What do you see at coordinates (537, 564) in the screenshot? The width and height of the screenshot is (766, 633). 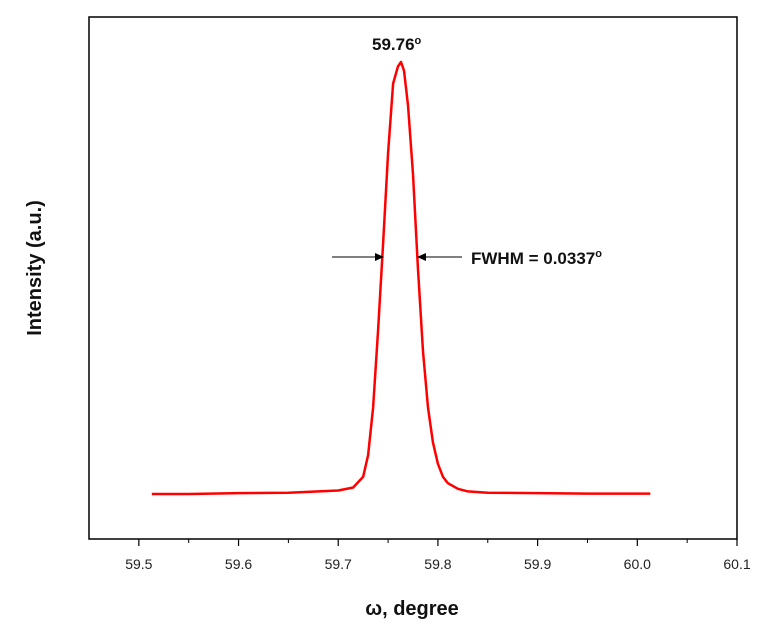 I see `x-tick-label: 59.9` at bounding box center [537, 564].